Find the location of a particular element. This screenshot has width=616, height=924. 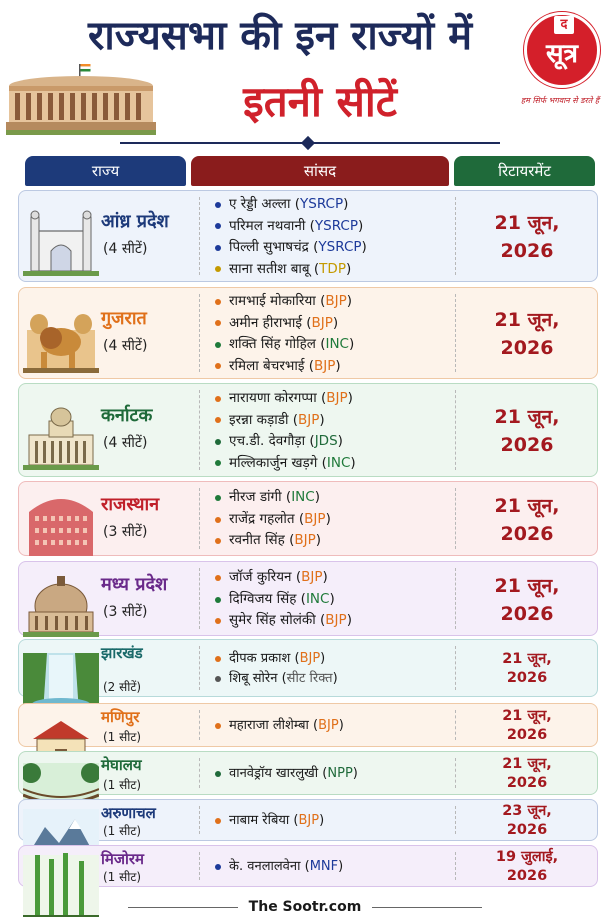

mp-name: एच.डी. देवगौड़ा is located at coordinates (267, 441).